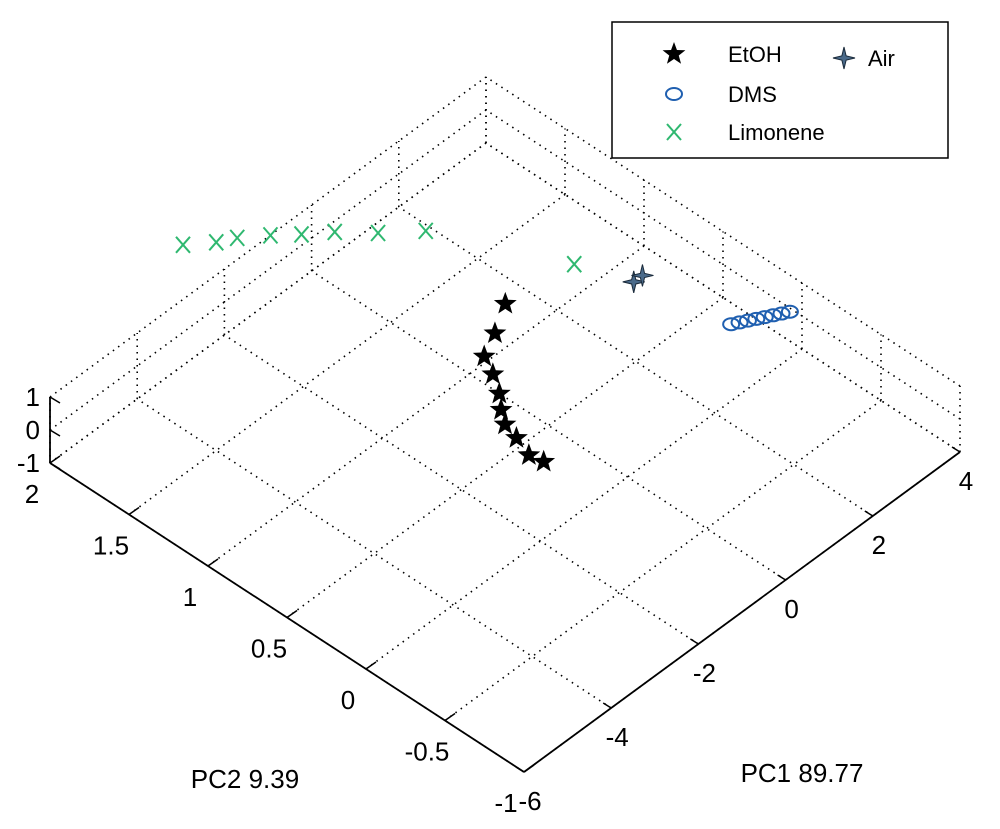 Image resolution: width=1000 pixels, height=829 pixels. Describe the element at coordinates (514, 381) in the screenshot. I see `series-etoh` at that location.